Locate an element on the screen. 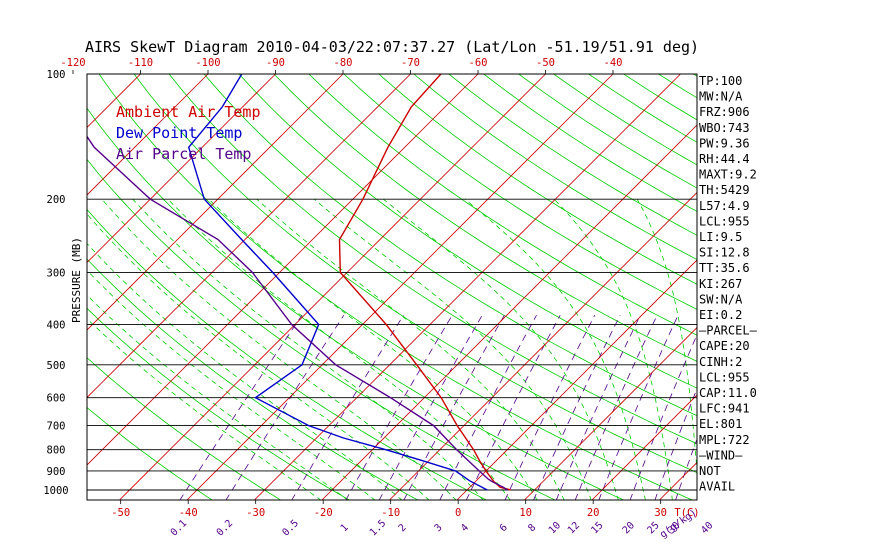  mixing-ratio-tick-label: 2 is located at coordinates (403, 528).